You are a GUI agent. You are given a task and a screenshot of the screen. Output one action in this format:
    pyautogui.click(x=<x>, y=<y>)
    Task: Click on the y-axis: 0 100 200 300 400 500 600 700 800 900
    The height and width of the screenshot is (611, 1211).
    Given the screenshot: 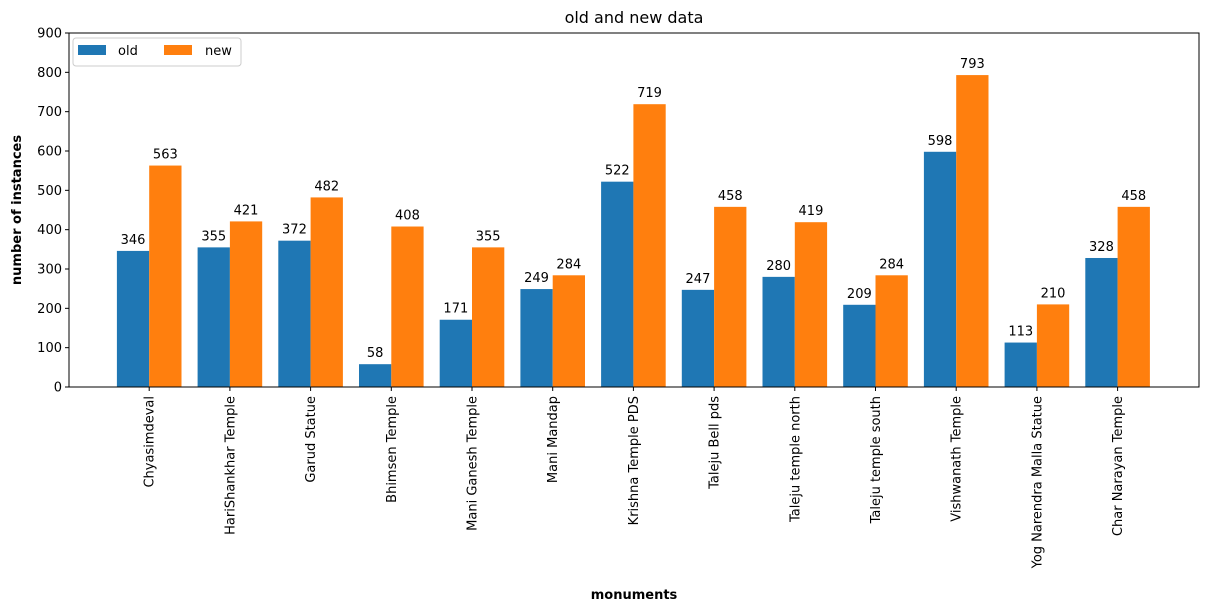 What is the action you would take?
    pyautogui.click(x=53, y=211)
    